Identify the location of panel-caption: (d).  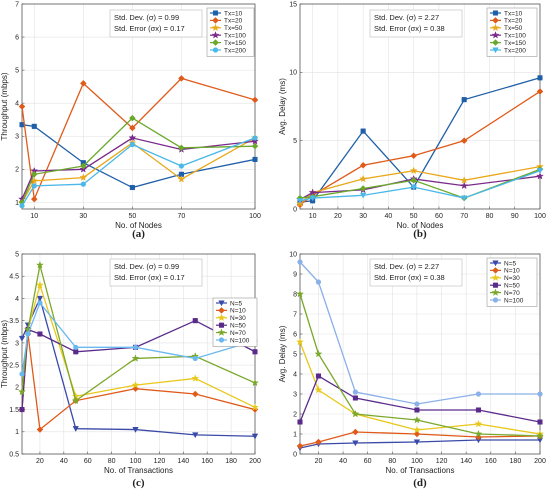
(420, 483).